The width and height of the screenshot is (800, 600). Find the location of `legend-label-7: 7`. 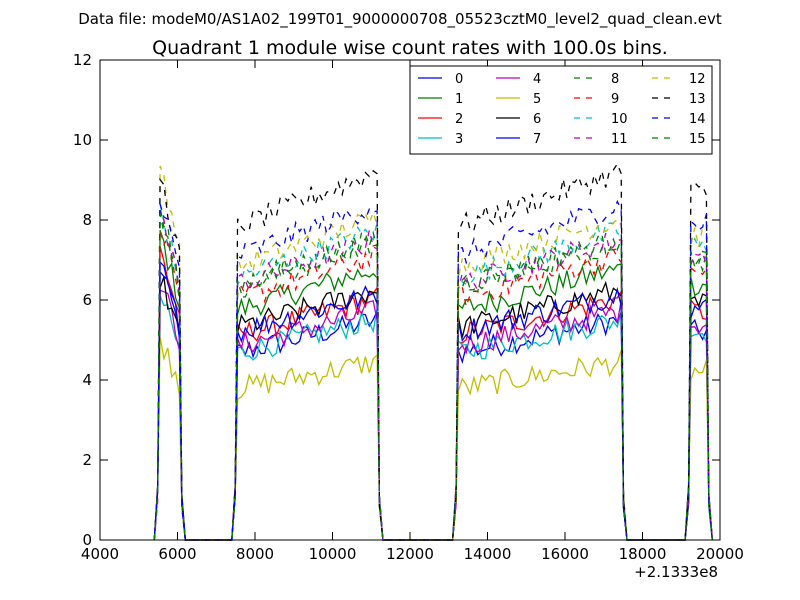

legend-label-7: 7 is located at coordinates (537, 139).